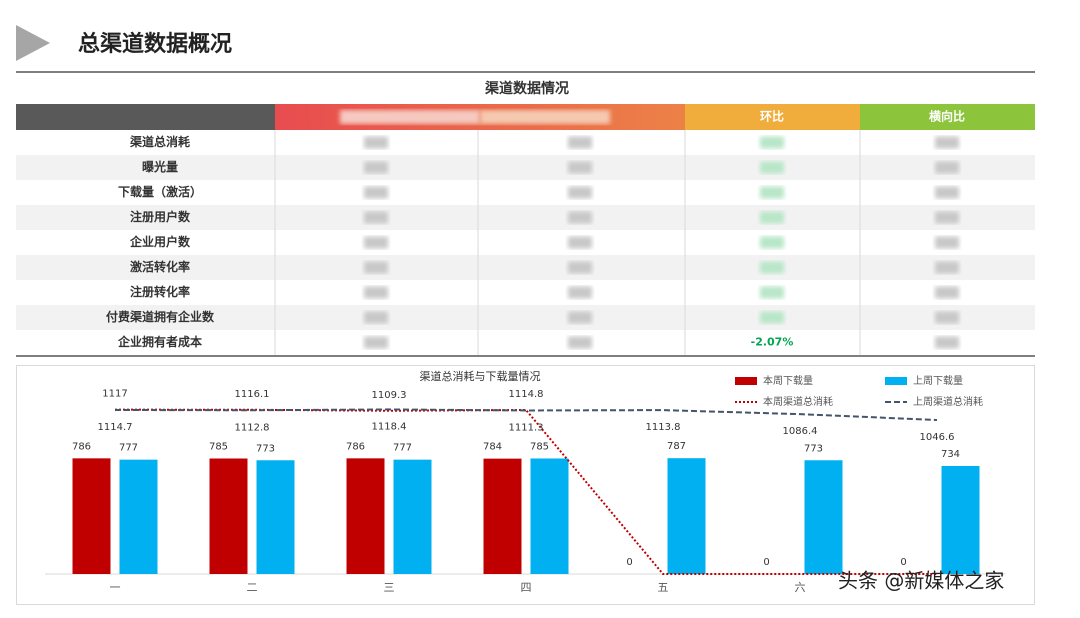  Describe the element at coordinates (921, 581) in the screenshot. I see `watermark: 头条 @新媒体之家` at that location.